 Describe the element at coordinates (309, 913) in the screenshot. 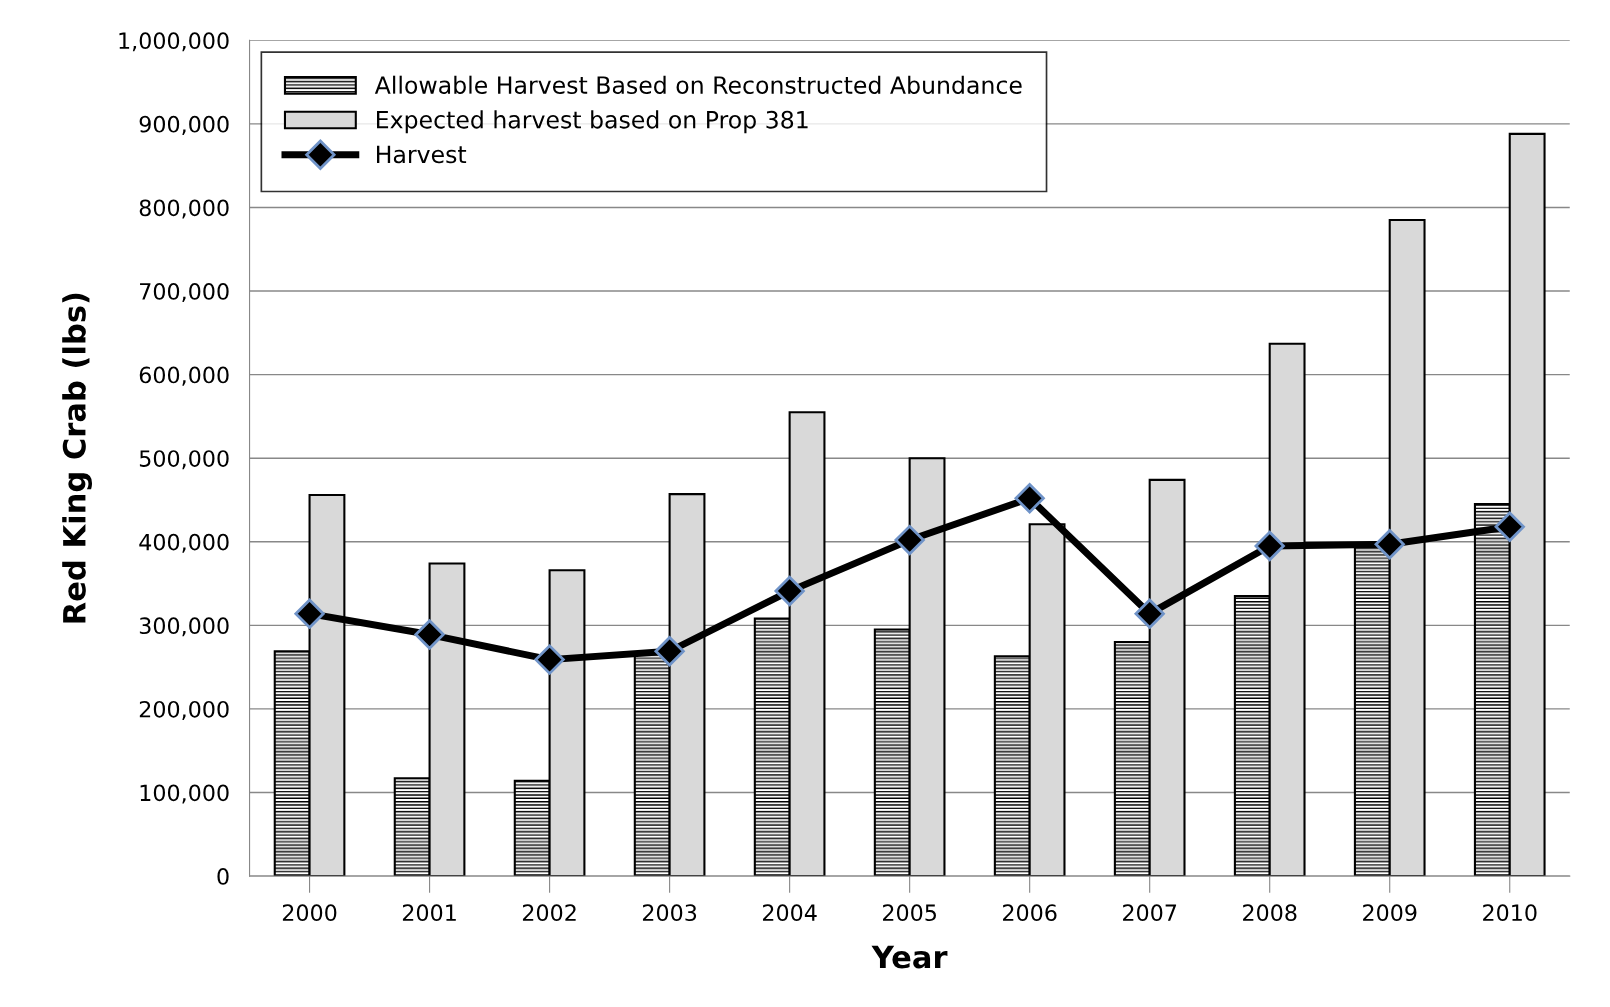

I see `x-tick-label: 2000` at that location.